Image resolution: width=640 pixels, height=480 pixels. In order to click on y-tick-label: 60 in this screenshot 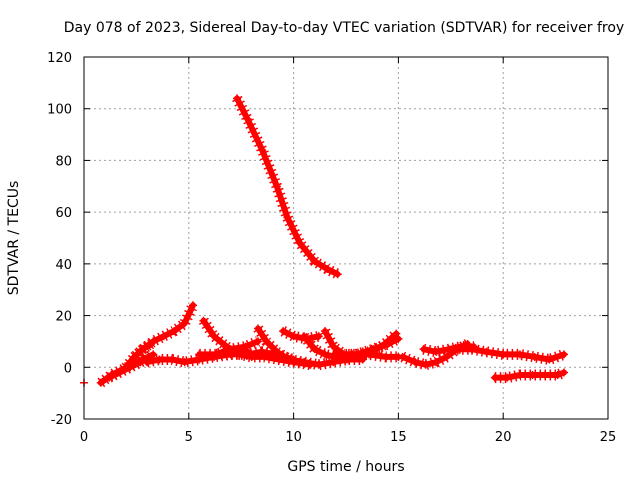, I will do `click(63, 213)`.